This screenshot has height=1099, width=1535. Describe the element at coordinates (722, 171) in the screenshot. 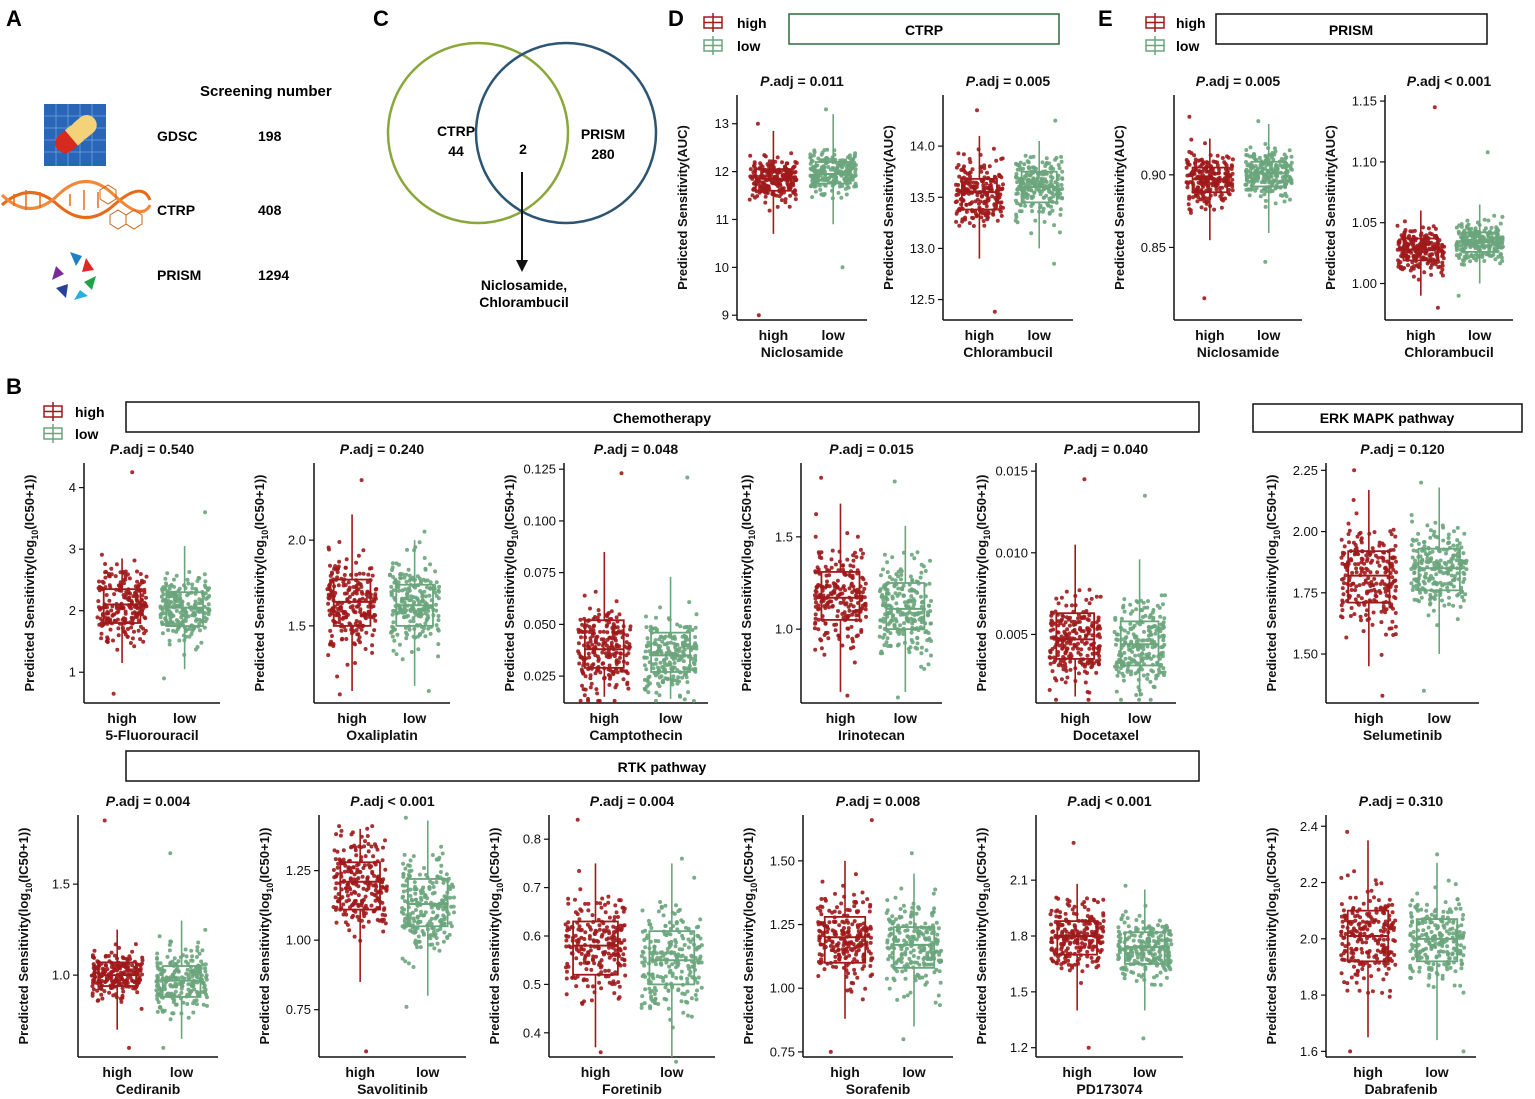

I see `y-tick-label: 12` at that location.